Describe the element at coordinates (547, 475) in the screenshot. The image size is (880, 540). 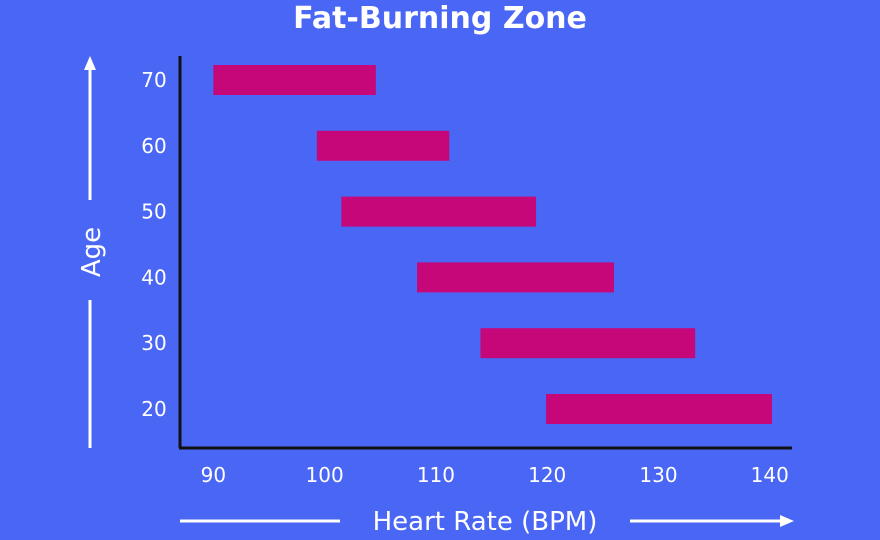
I see `x-tick-label-120: 120` at that location.